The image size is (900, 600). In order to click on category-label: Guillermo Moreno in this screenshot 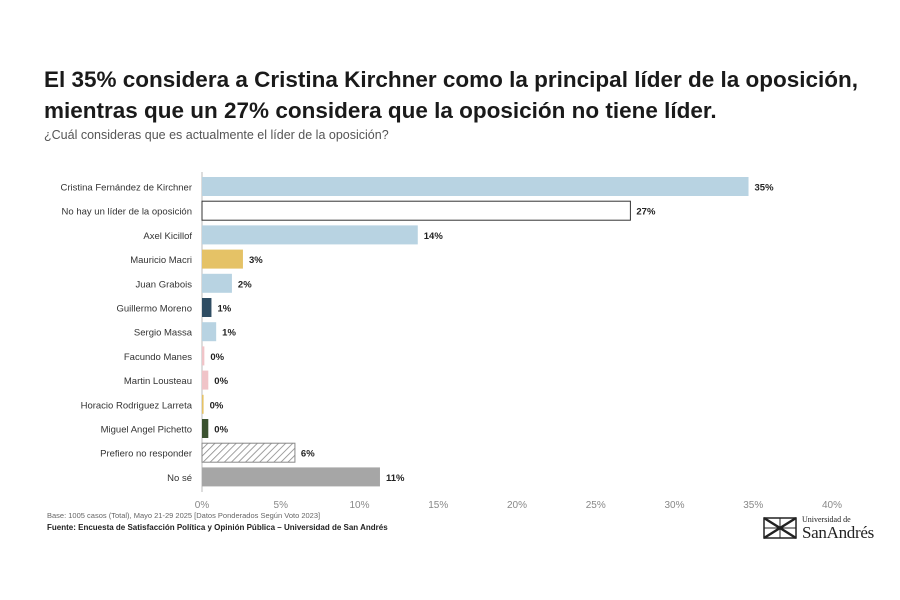, I will do `click(155, 309)`.